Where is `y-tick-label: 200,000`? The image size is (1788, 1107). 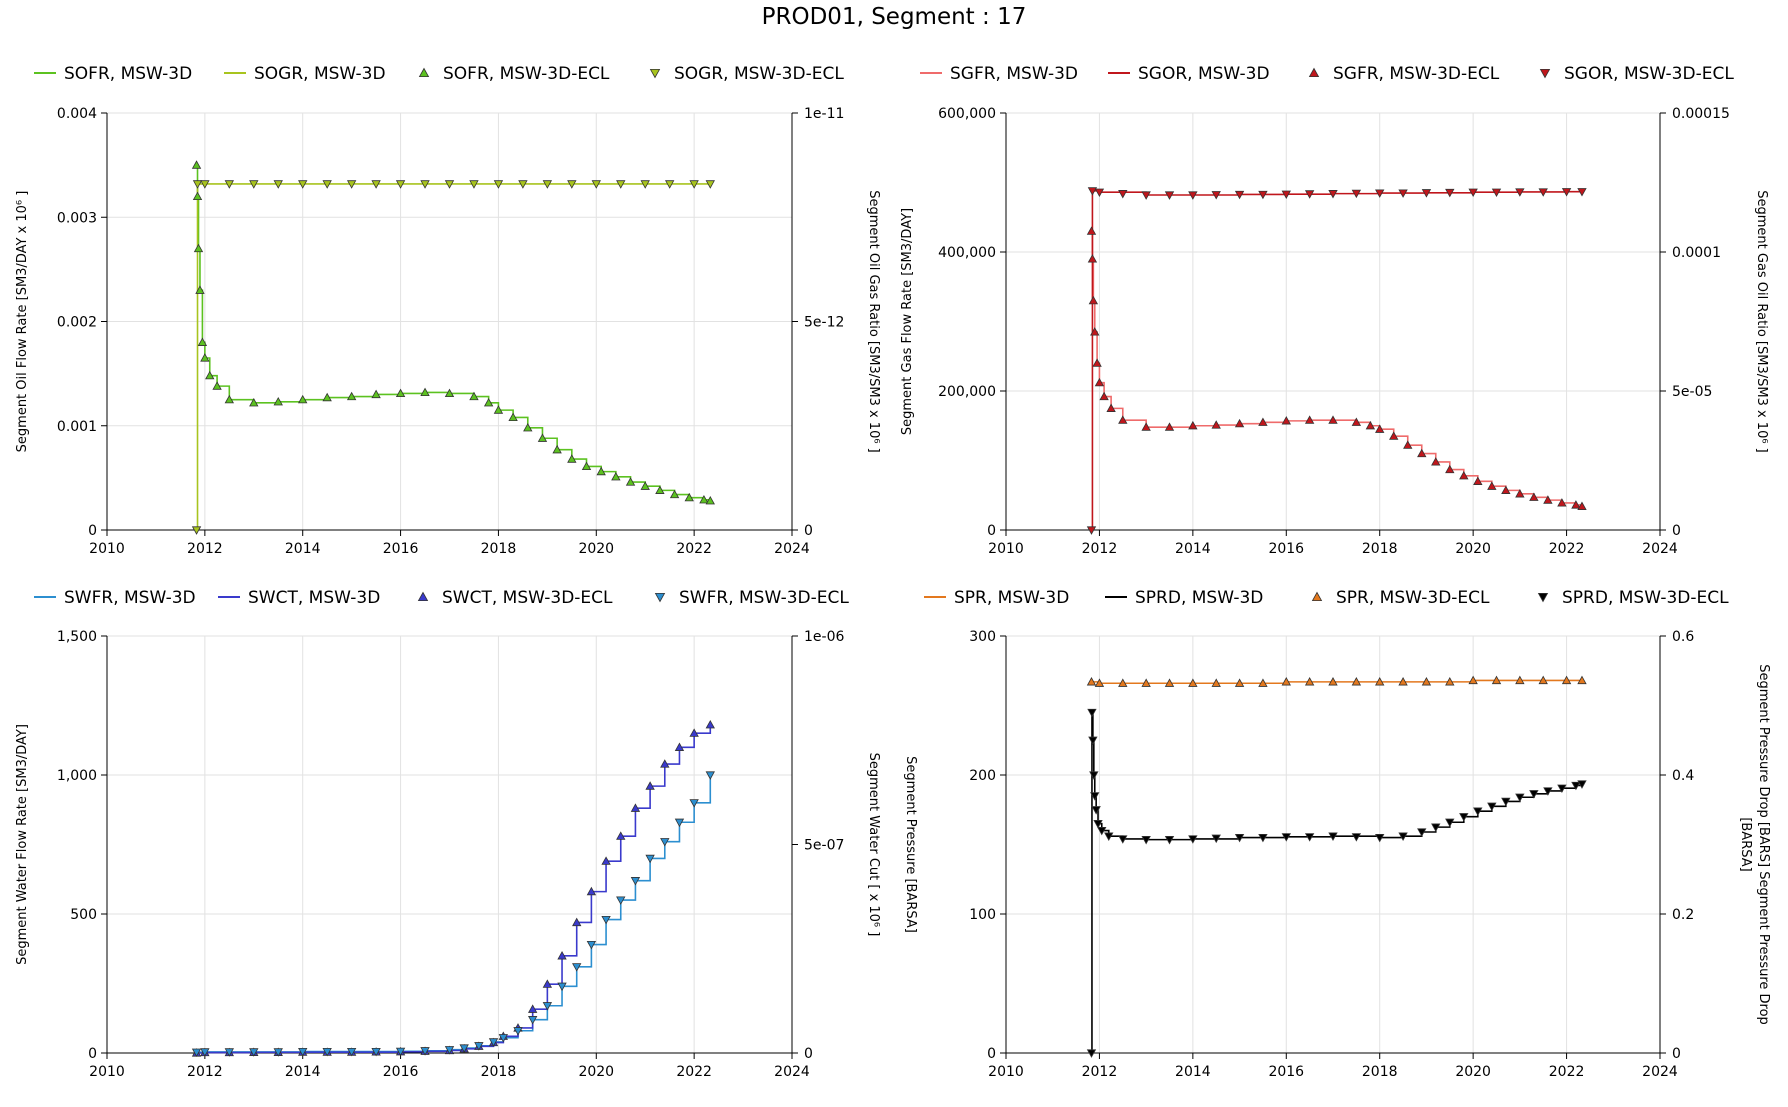 y-tick-label: 200,000 is located at coordinates (967, 392).